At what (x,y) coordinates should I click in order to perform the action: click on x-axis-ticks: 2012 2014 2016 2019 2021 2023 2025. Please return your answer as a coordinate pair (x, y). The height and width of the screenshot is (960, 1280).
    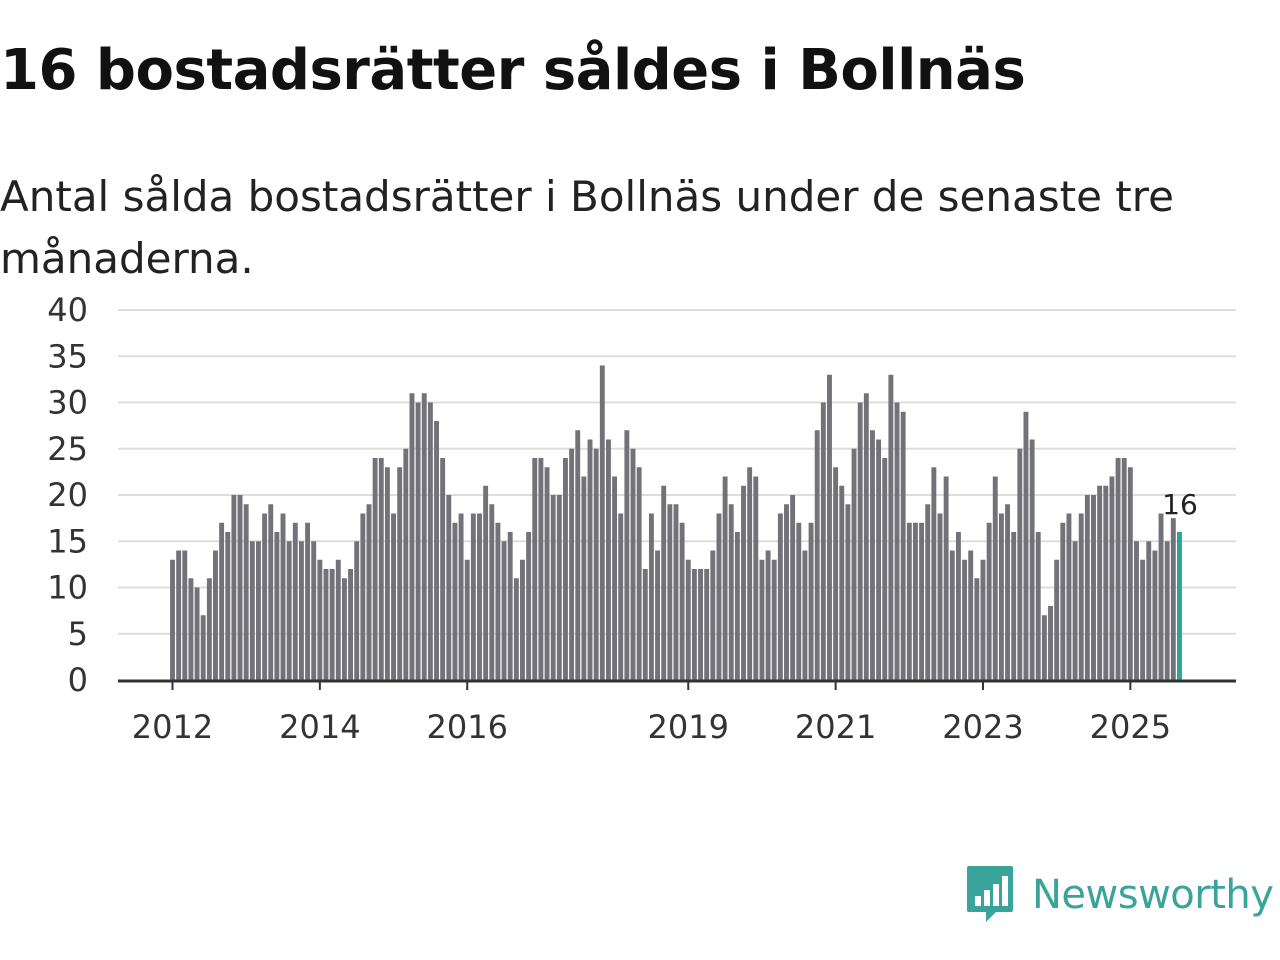
    Looking at the image, I should click on (651, 713).